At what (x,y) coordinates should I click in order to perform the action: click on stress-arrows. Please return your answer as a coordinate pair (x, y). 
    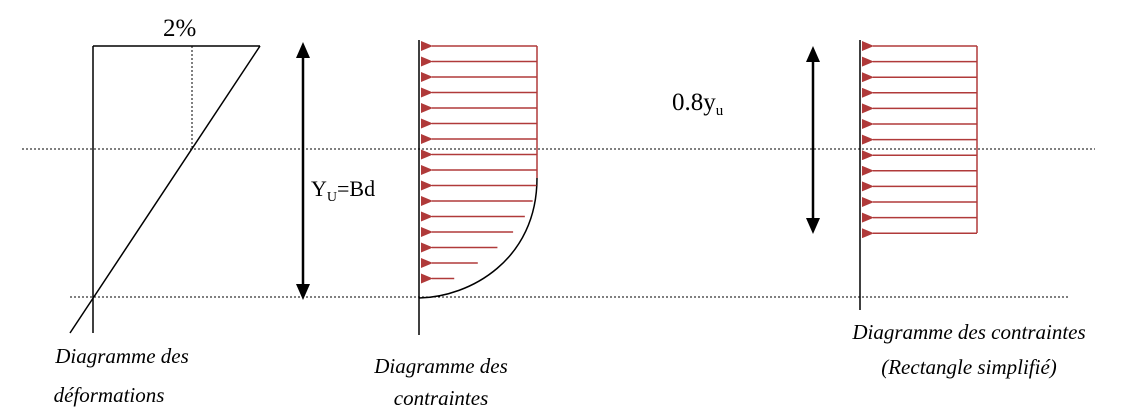
    Looking at the image, I should click on (479, 162).